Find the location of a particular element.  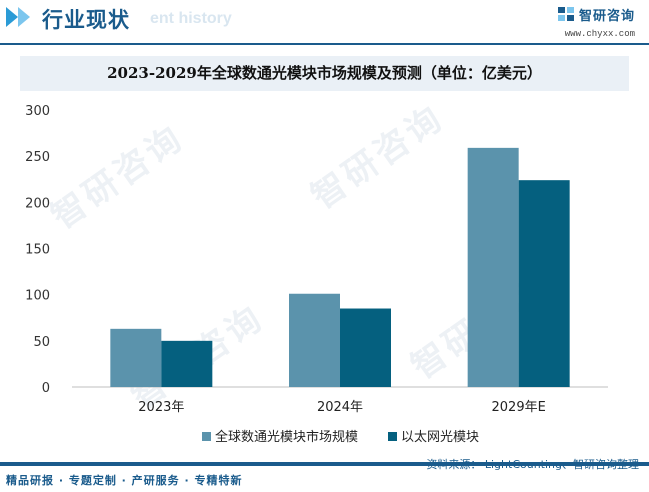

x-tick-label: 2023年 is located at coordinates (161, 407).